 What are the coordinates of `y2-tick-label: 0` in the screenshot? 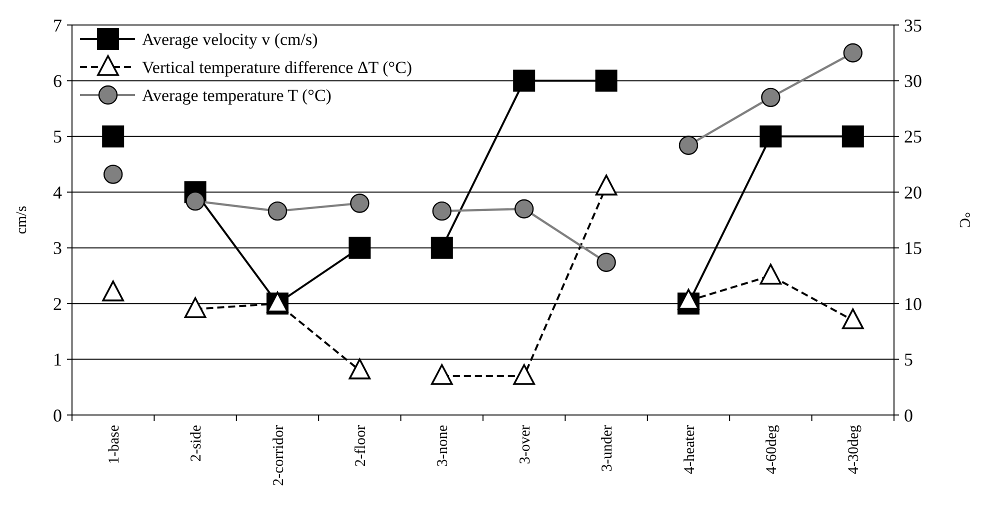 It's located at (908, 415).